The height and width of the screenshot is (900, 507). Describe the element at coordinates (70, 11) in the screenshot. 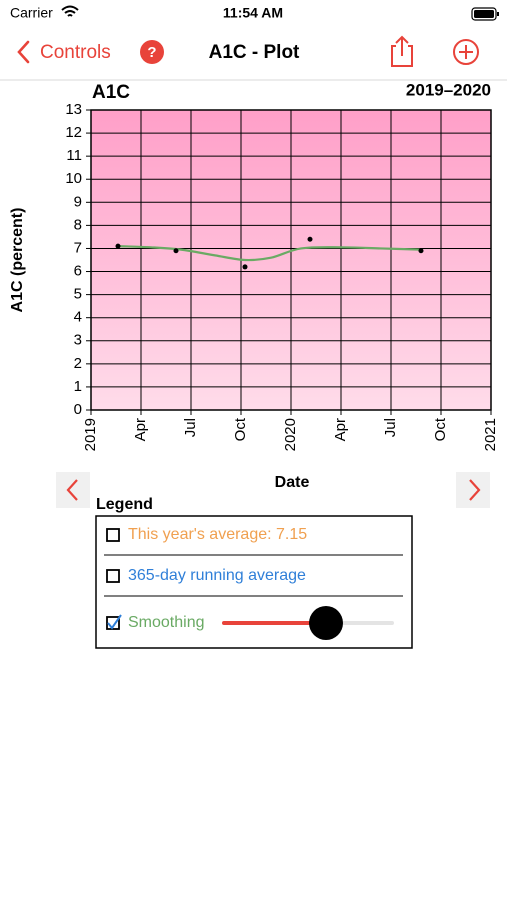

I see `wifi-icon` at that location.